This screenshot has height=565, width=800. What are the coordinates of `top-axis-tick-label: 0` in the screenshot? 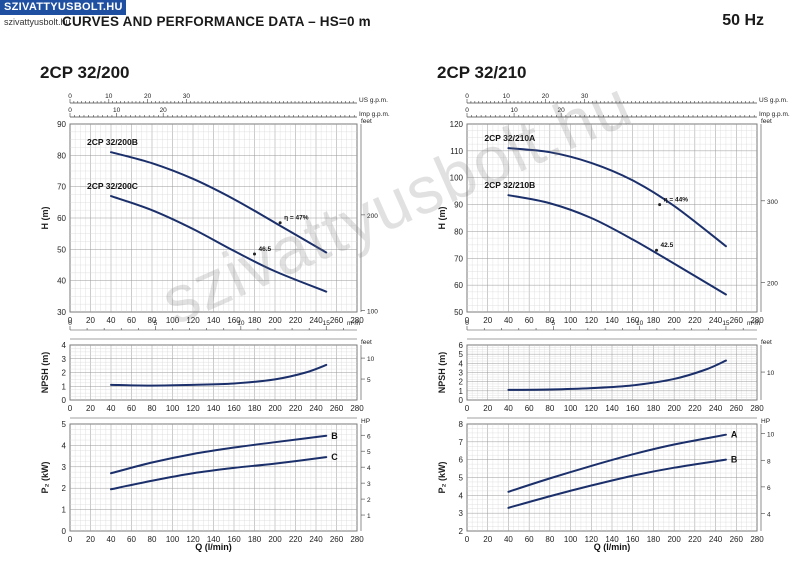 It's located at (70, 96).